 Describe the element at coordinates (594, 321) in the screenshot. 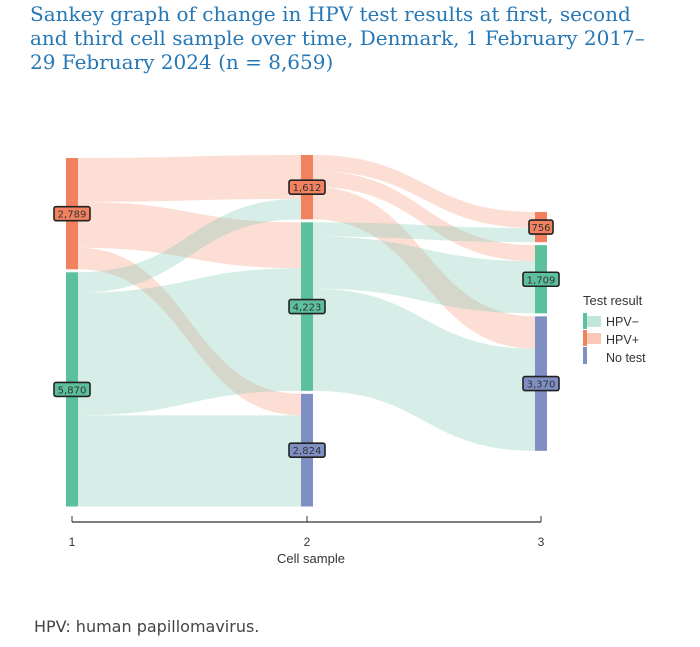

I see `legend-swatch-hpv-neg-light` at that location.